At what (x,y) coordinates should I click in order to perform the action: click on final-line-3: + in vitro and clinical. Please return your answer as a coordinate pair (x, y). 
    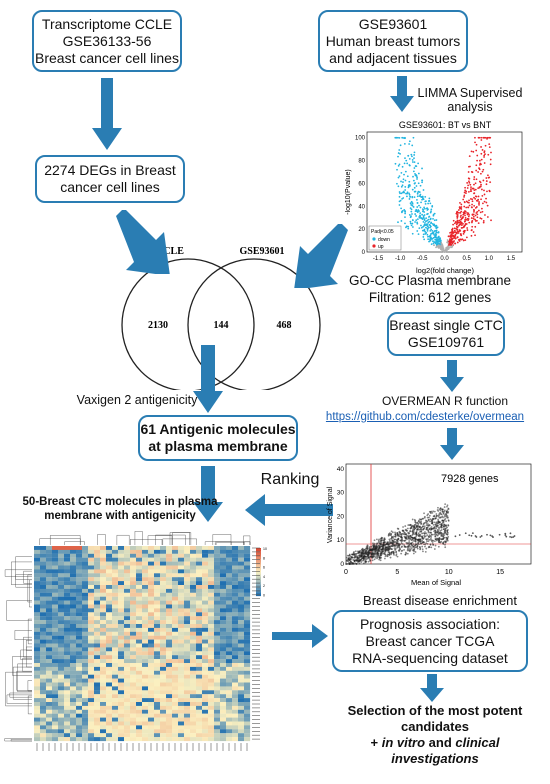
    Looking at the image, I should click on (435, 743).